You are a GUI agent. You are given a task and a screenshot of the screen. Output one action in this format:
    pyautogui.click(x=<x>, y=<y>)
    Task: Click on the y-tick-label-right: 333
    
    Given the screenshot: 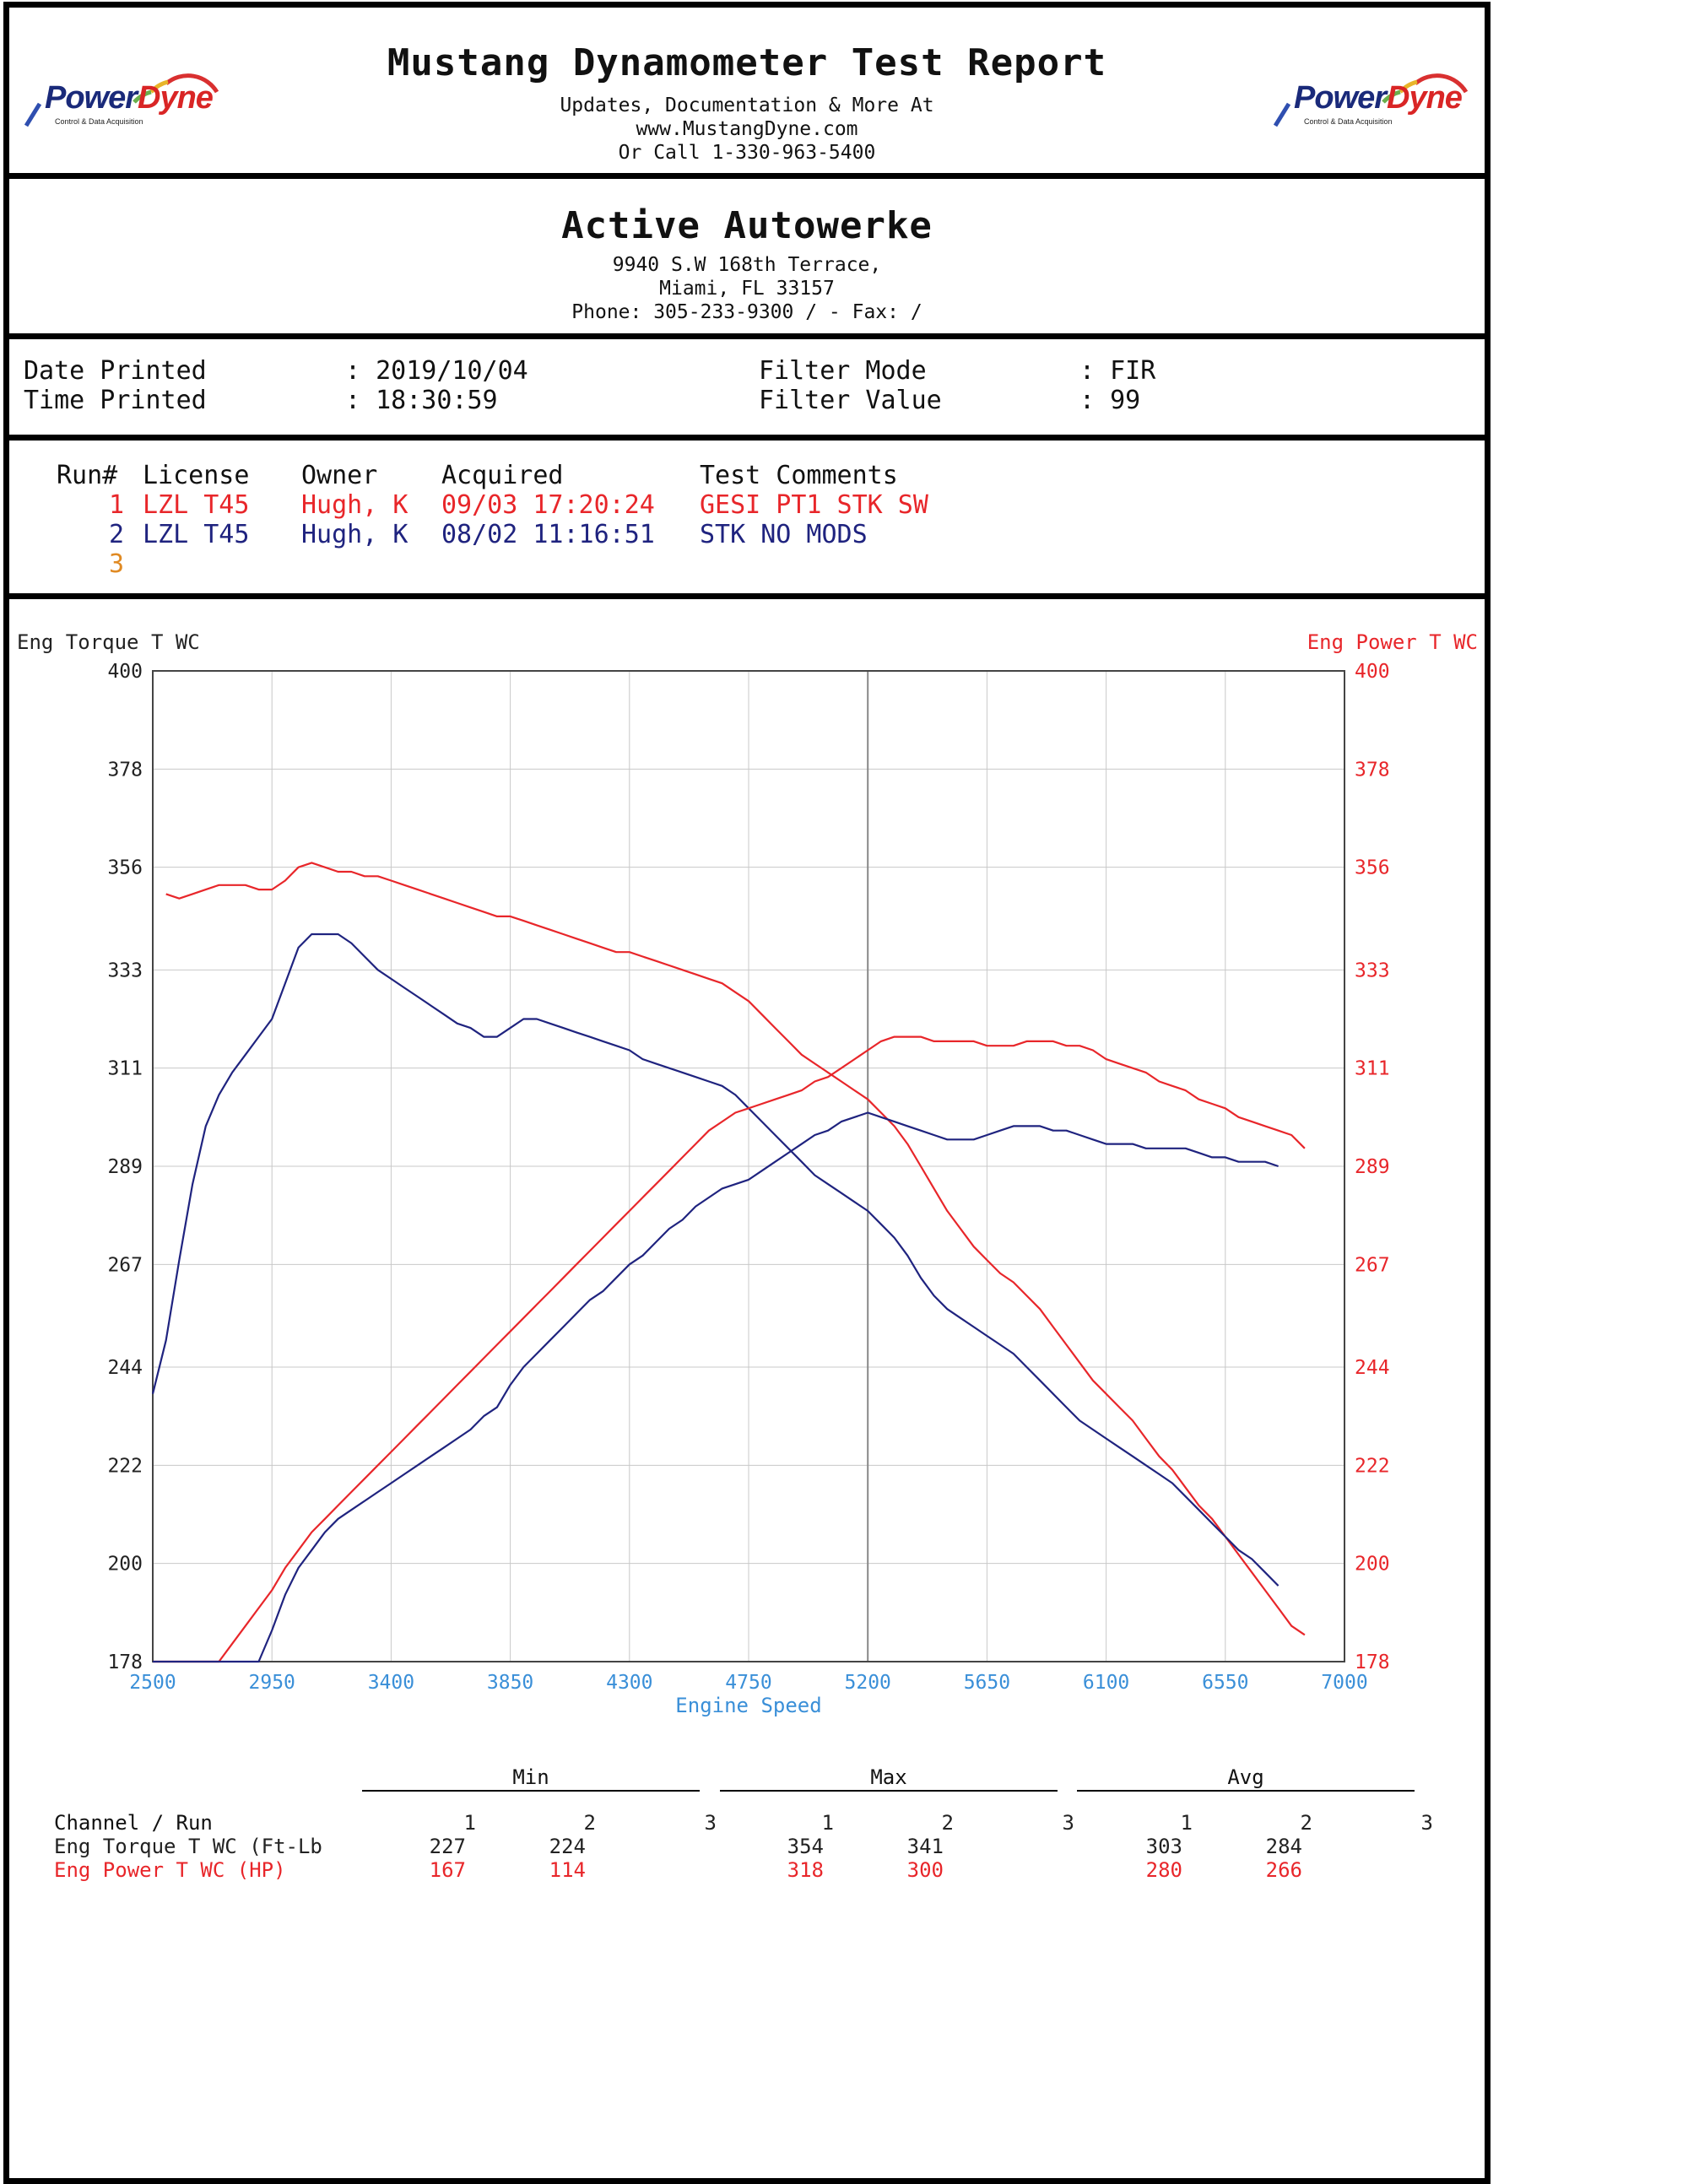 What is the action you would take?
    pyautogui.click(x=1372, y=970)
    